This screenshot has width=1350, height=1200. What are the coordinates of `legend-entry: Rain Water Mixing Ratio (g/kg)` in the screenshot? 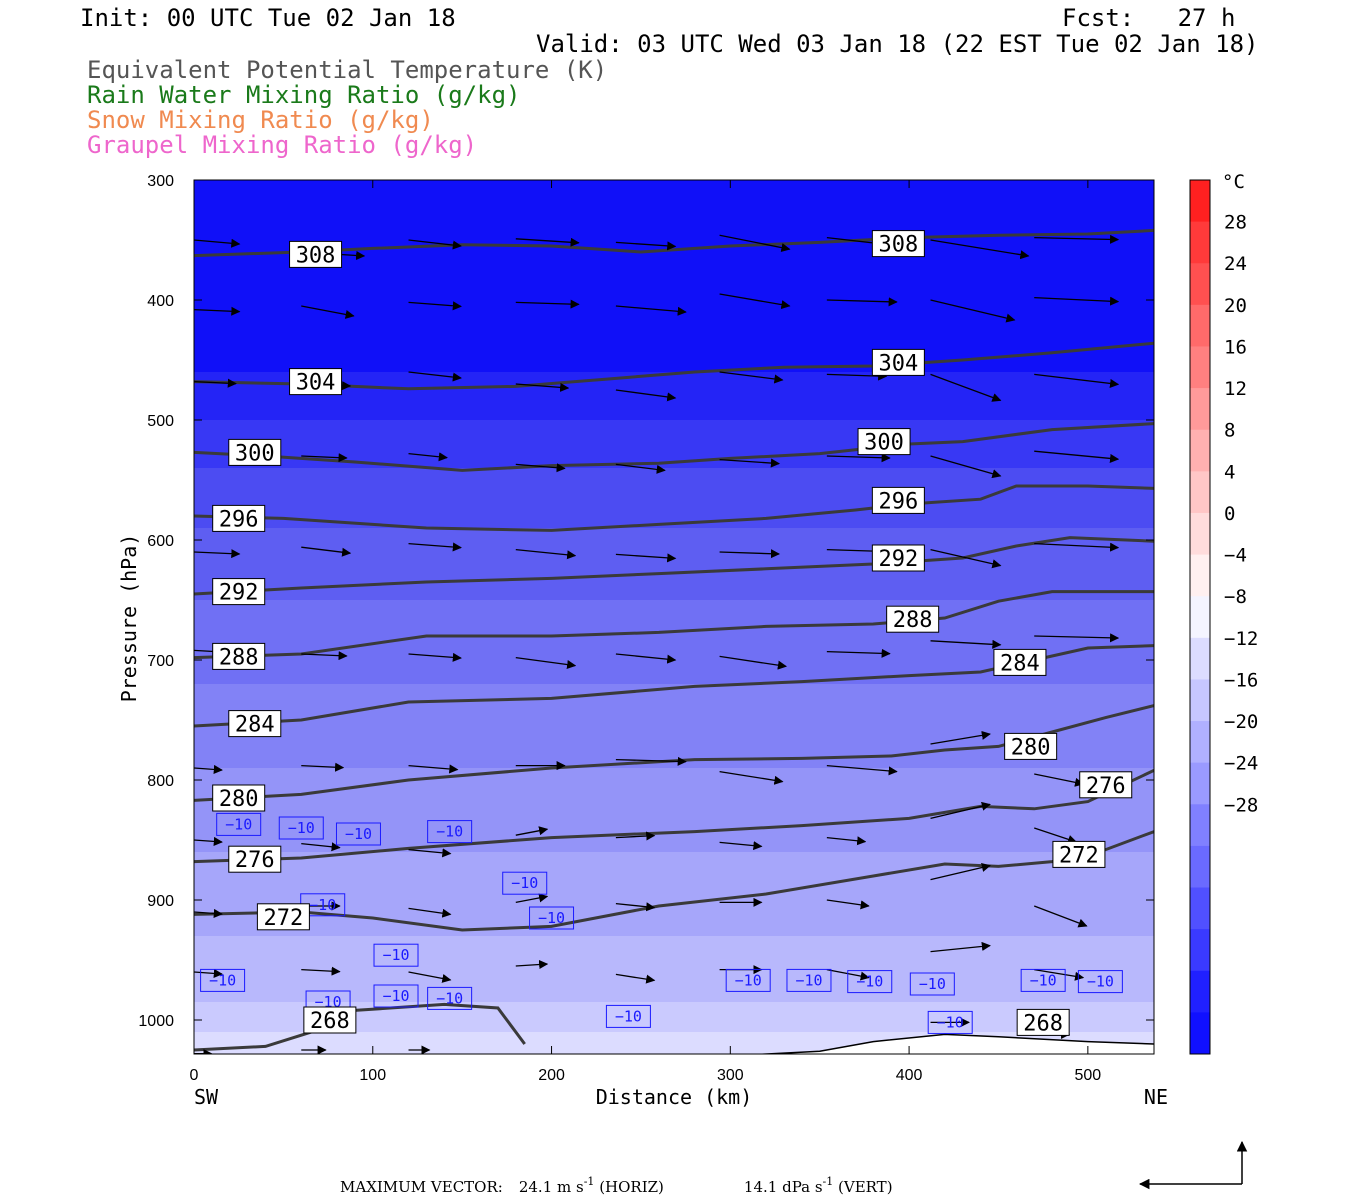 It's located at (303, 95).